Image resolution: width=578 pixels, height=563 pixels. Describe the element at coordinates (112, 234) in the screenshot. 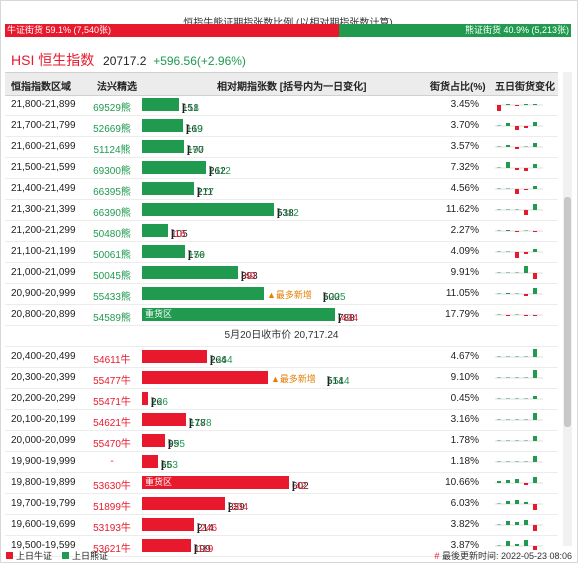

I see `warrant-code-link: 50480熊` at that location.